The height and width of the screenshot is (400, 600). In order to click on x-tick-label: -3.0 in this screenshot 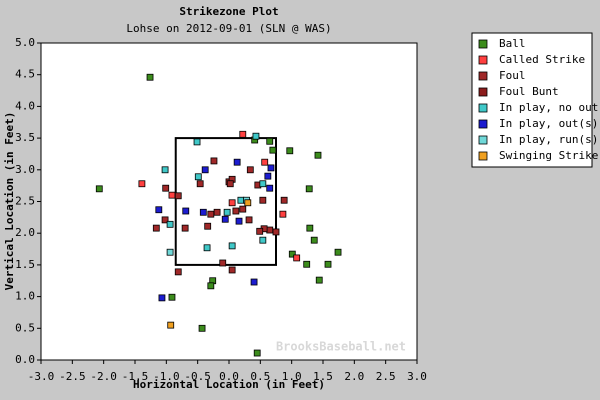, I will do `click(41, 376)`.